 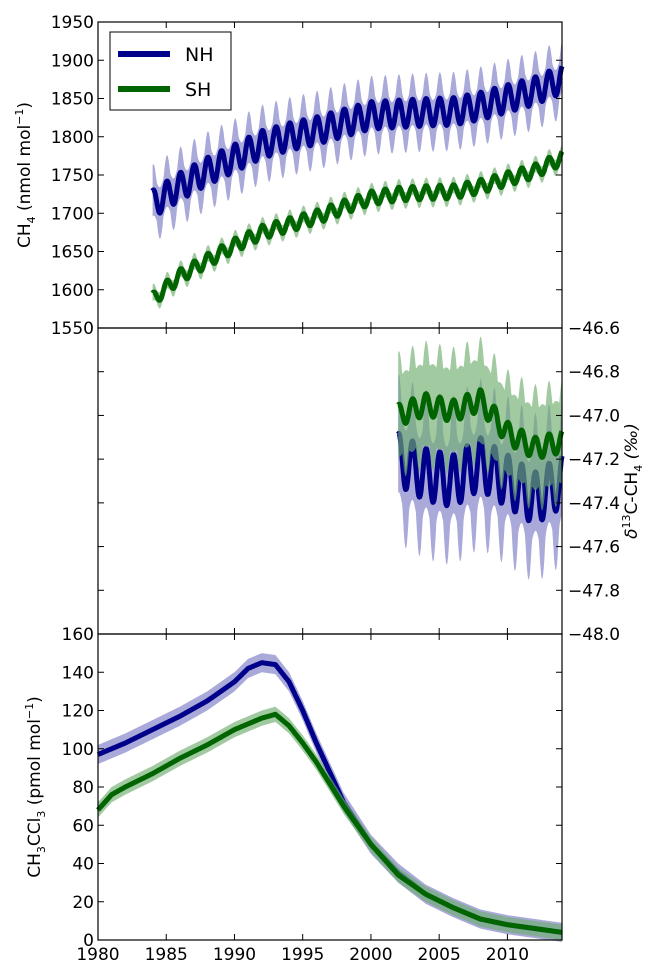 What do you see at coordinates (83, 788) in the screenshot?
I see `ch3ccl3-y-tick-label: 80` at bounding box center [83, 788].